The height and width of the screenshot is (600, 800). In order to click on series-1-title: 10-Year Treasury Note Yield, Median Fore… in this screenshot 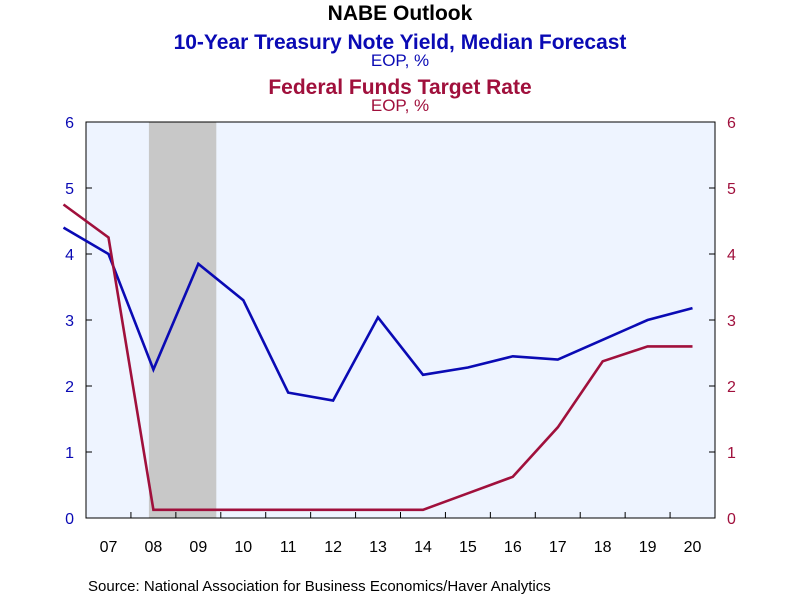, I will do `click(400, 42)`.